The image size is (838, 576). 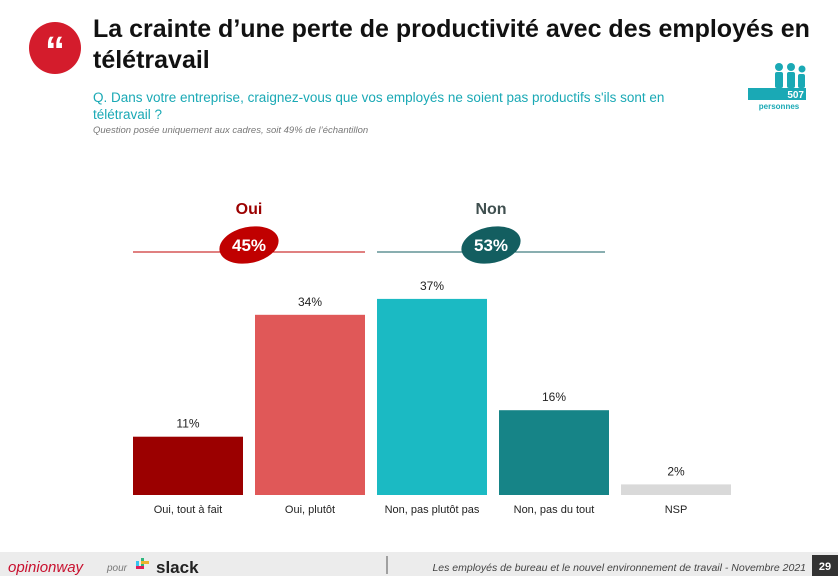 What do you see at coordinates (249, 209) in the screenshot?
I see `group-name: Oui` at bounding box center [249, 209].